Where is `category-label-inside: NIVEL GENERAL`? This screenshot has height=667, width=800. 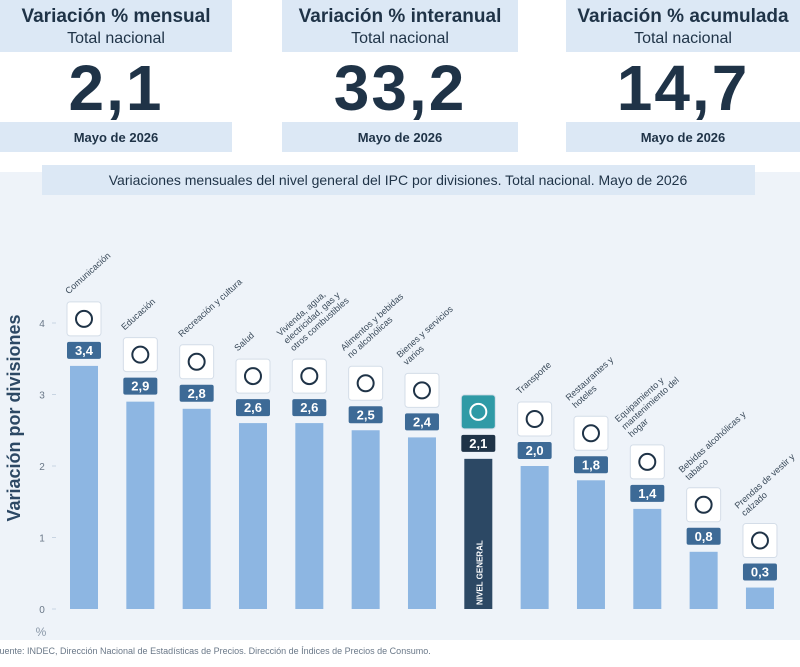 category-label-inside: NIVEL GENERAL is located at coordinates (479, 572).